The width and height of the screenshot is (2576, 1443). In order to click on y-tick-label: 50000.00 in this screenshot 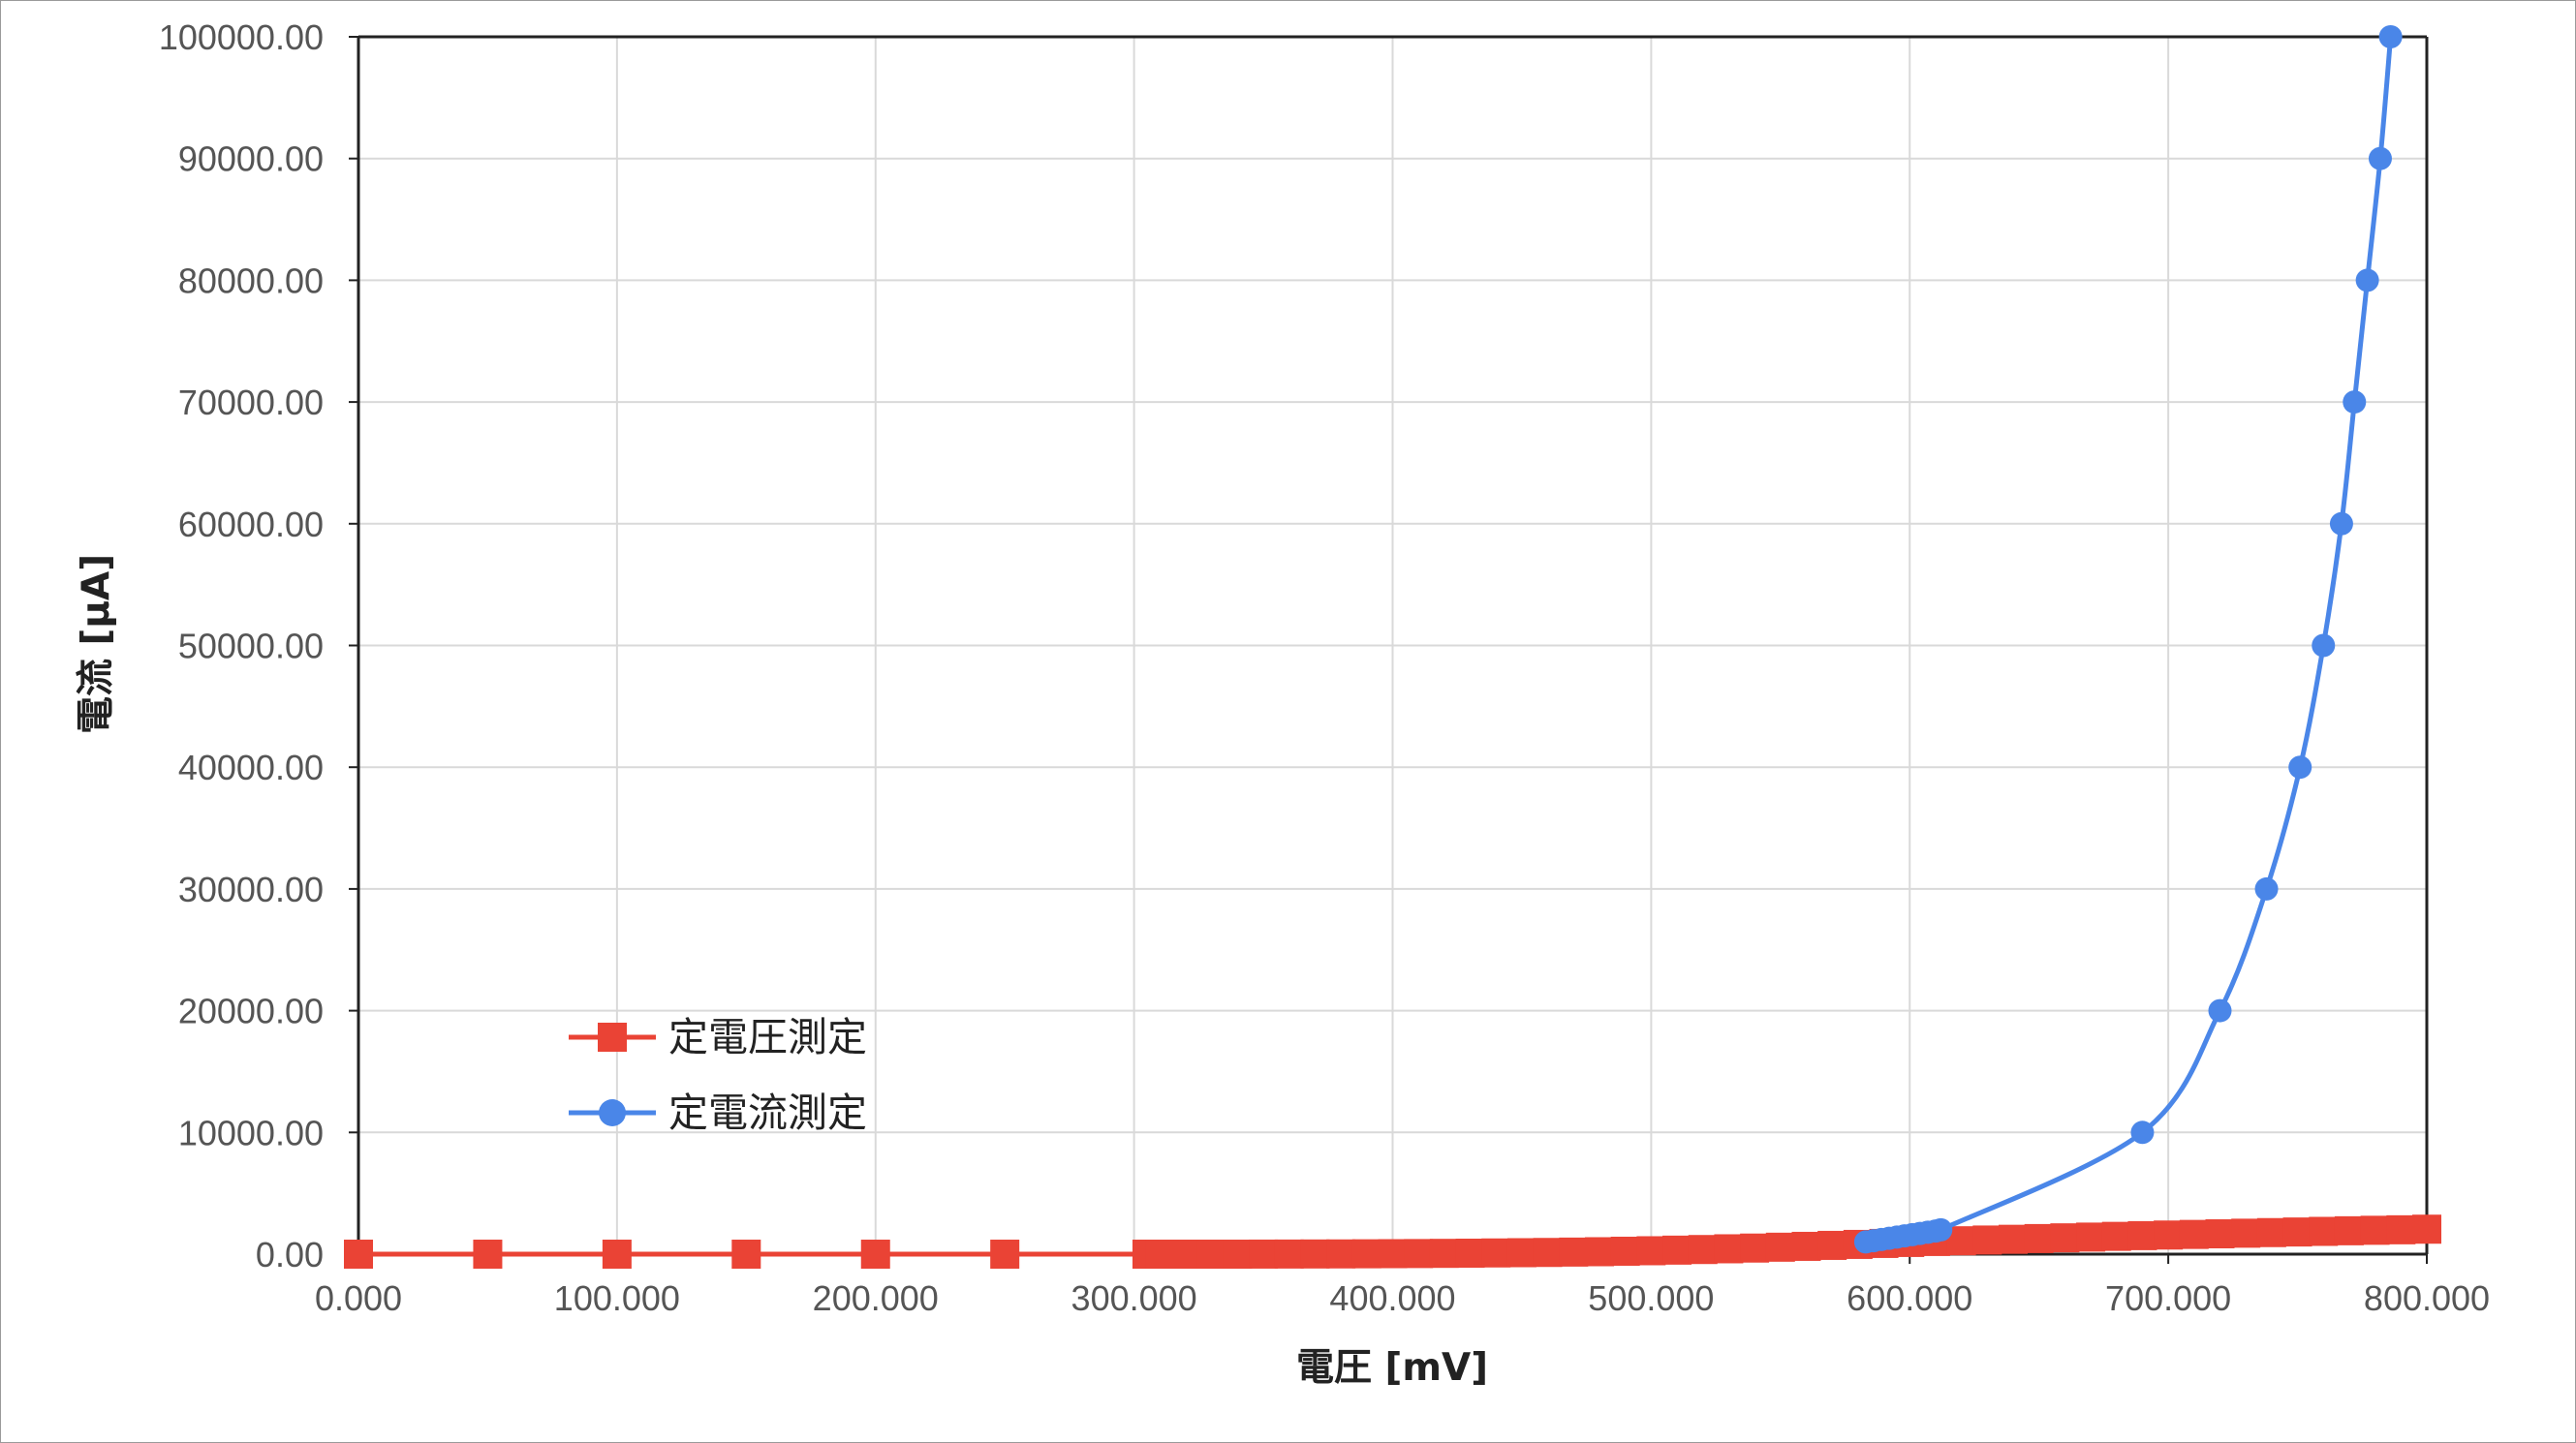, I will do `click(251, 647)`.